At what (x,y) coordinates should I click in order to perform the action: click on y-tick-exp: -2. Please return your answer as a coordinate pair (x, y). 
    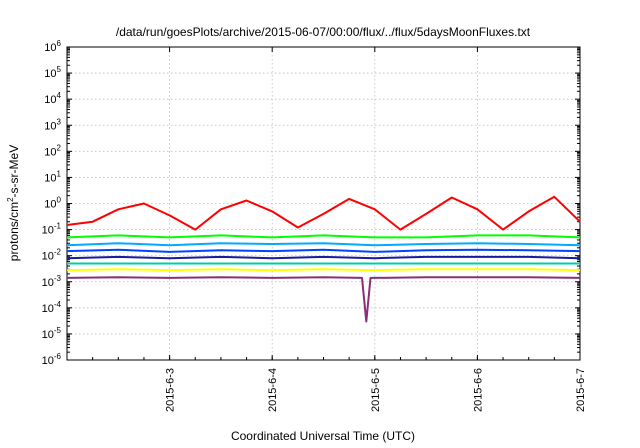
    Looking at the image, I should click on (58, 252).